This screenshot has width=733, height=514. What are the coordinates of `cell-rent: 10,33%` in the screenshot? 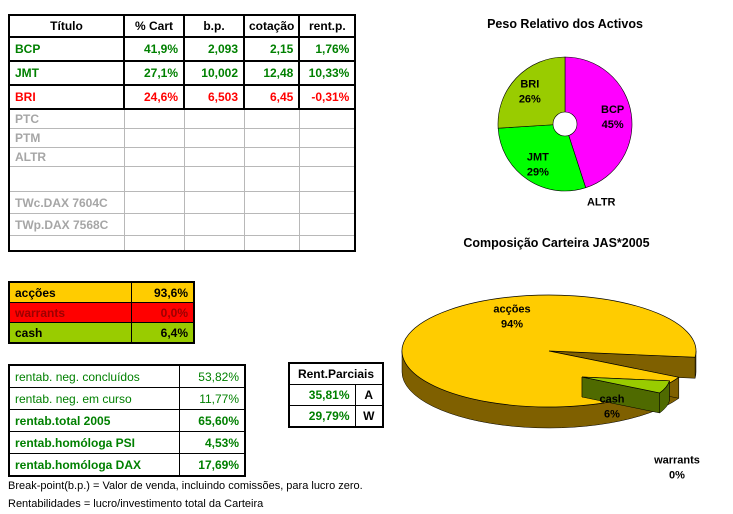 It's located at (327, 73).